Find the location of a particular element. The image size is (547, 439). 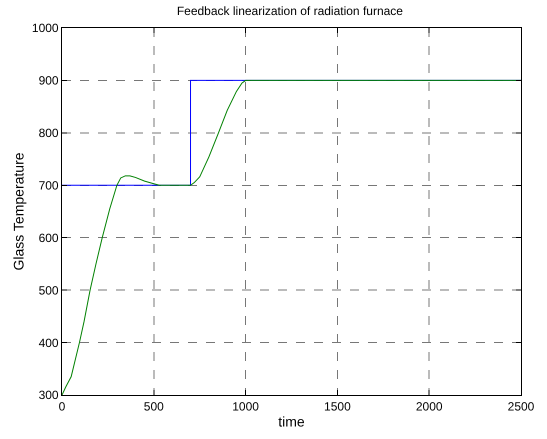

x-tick-label: 0 is located at coordinates (62, 406).